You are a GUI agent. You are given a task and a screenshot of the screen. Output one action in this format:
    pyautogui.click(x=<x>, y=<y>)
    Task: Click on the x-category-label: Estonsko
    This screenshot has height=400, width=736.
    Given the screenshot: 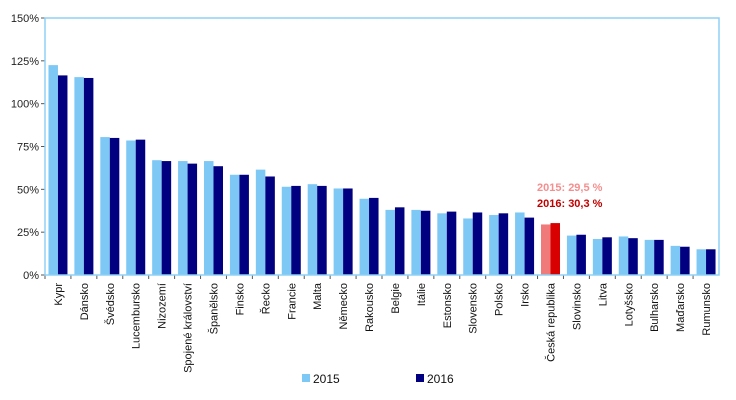 What is the action you would take?
    pyautogui.click(x=448, y=305)
    